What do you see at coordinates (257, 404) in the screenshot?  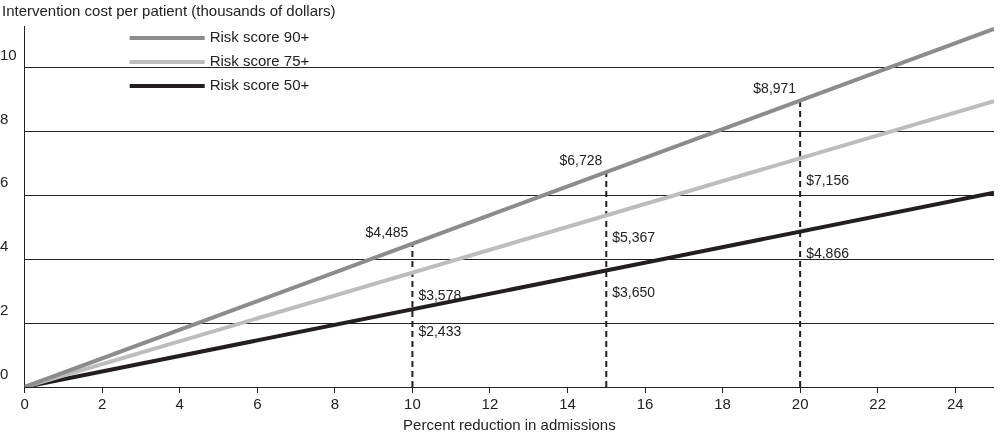 I see `x-tick-label: 6` at bounding box center [257, 404].